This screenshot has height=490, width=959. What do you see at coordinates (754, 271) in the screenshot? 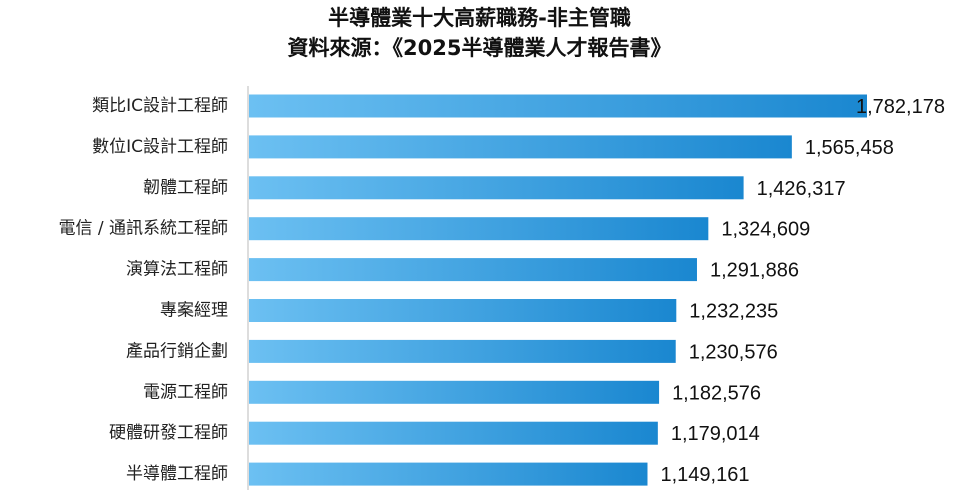
I see `value-label: 1,291,886` at bounding box center [754, 271].